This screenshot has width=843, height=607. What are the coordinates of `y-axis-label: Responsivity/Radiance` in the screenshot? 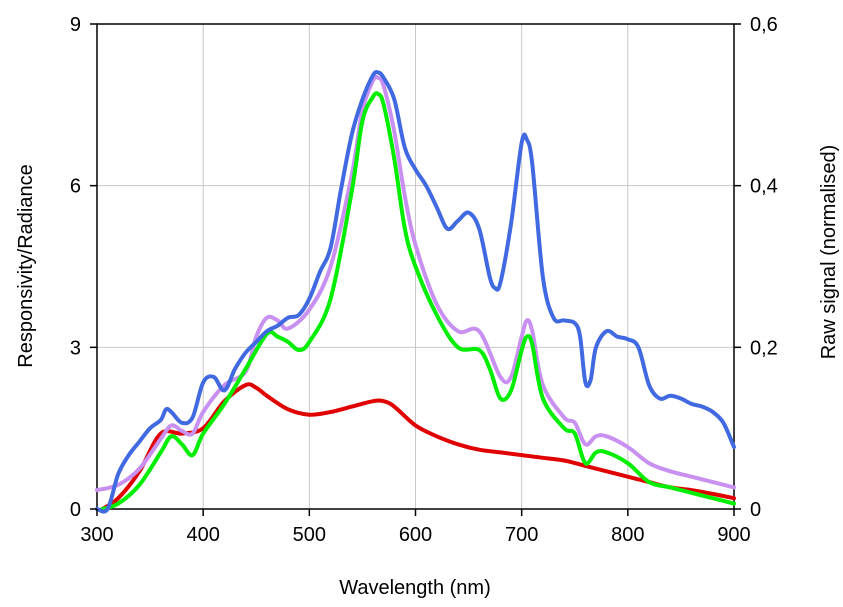 It's located at (26, 265).